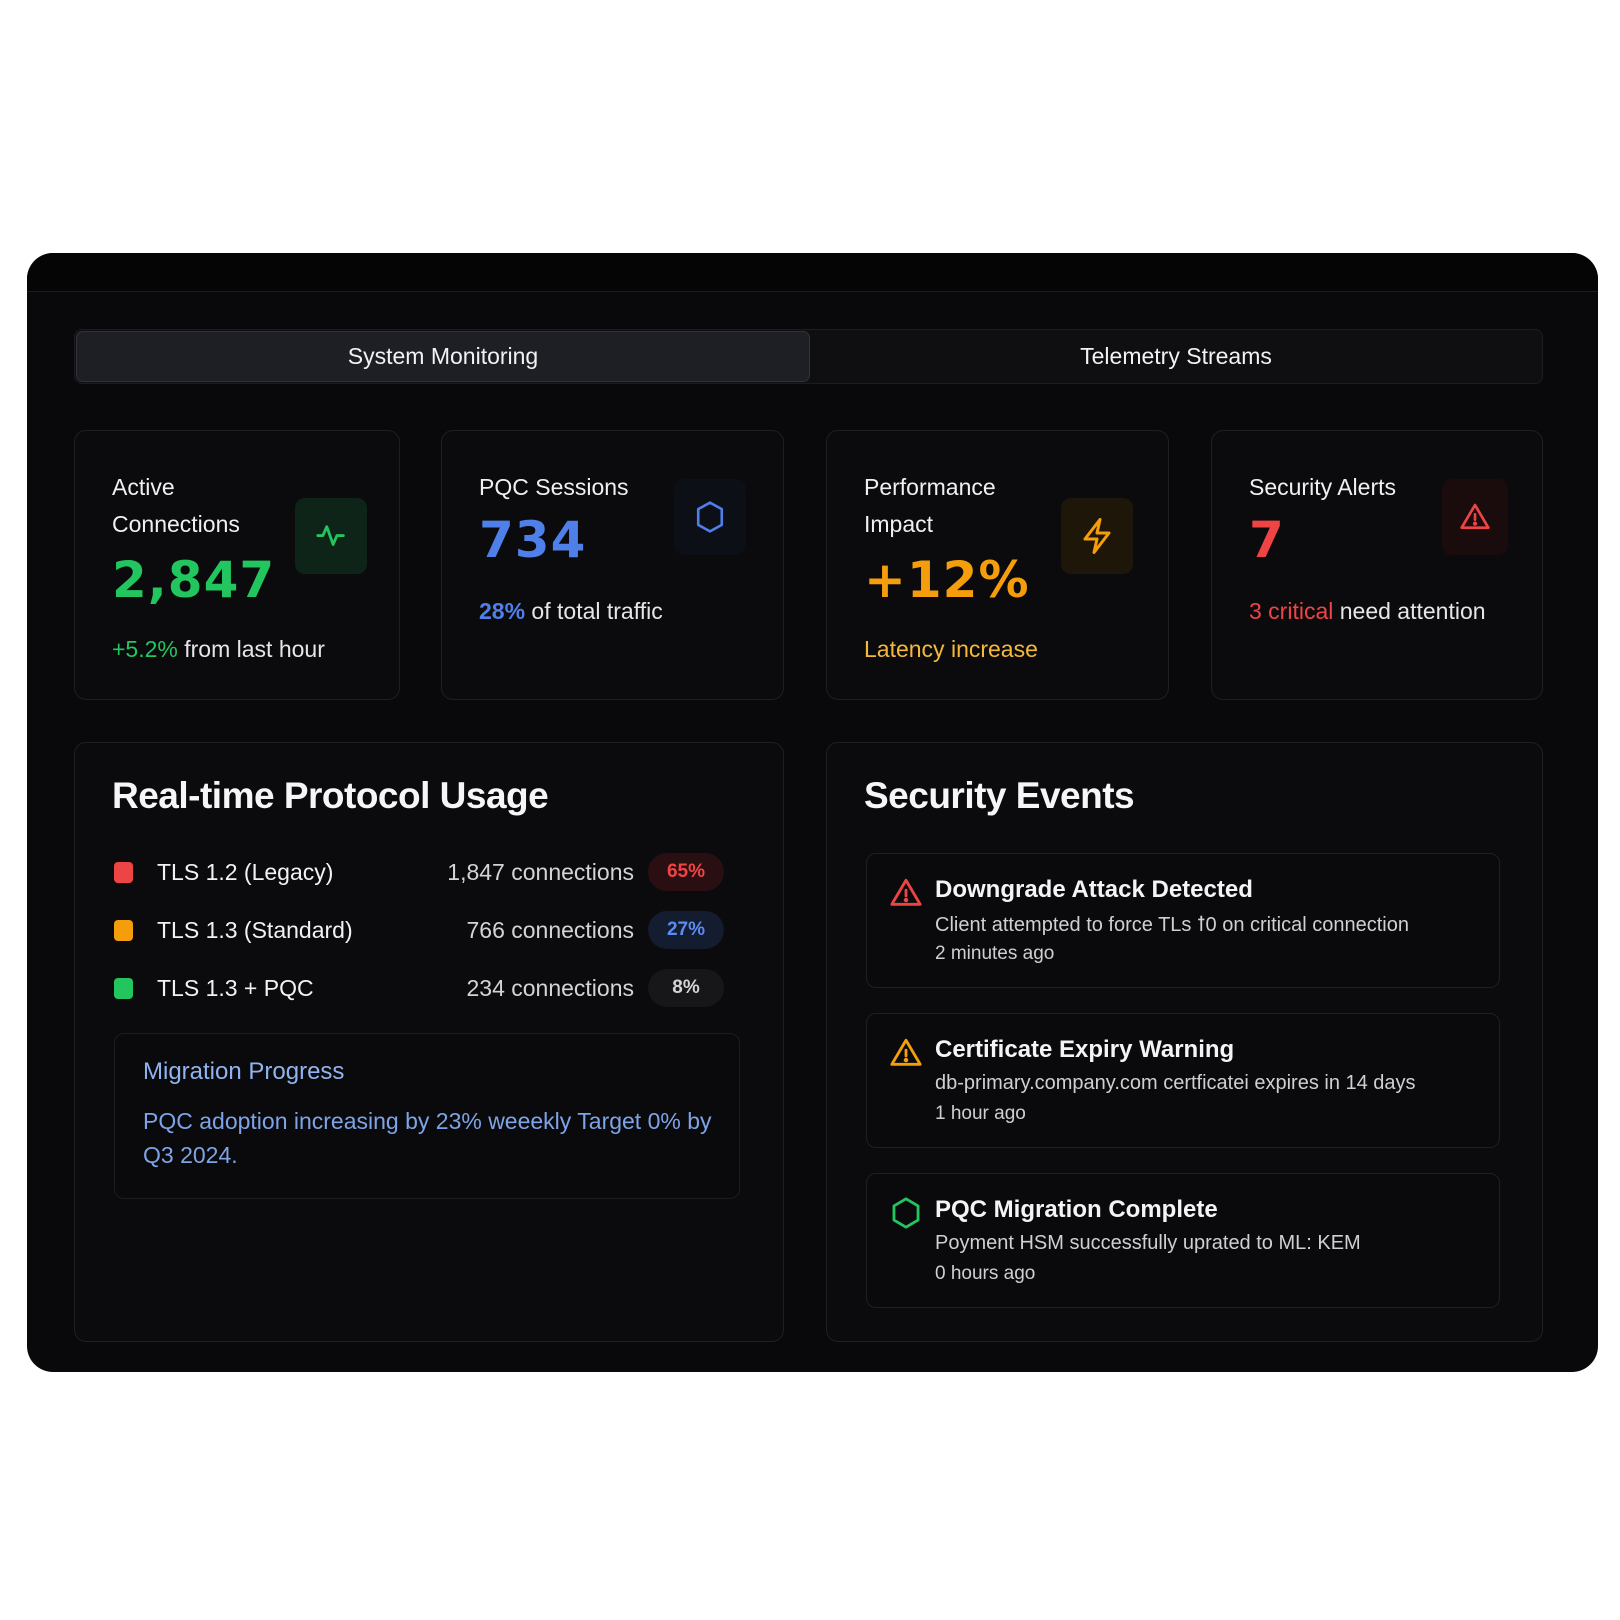 Image resolution: width=1620 pixels, height=1620 pixels. Describe the element at coordinates (710, 517) in the screenshot. I see `hexagon-icon` at that location.